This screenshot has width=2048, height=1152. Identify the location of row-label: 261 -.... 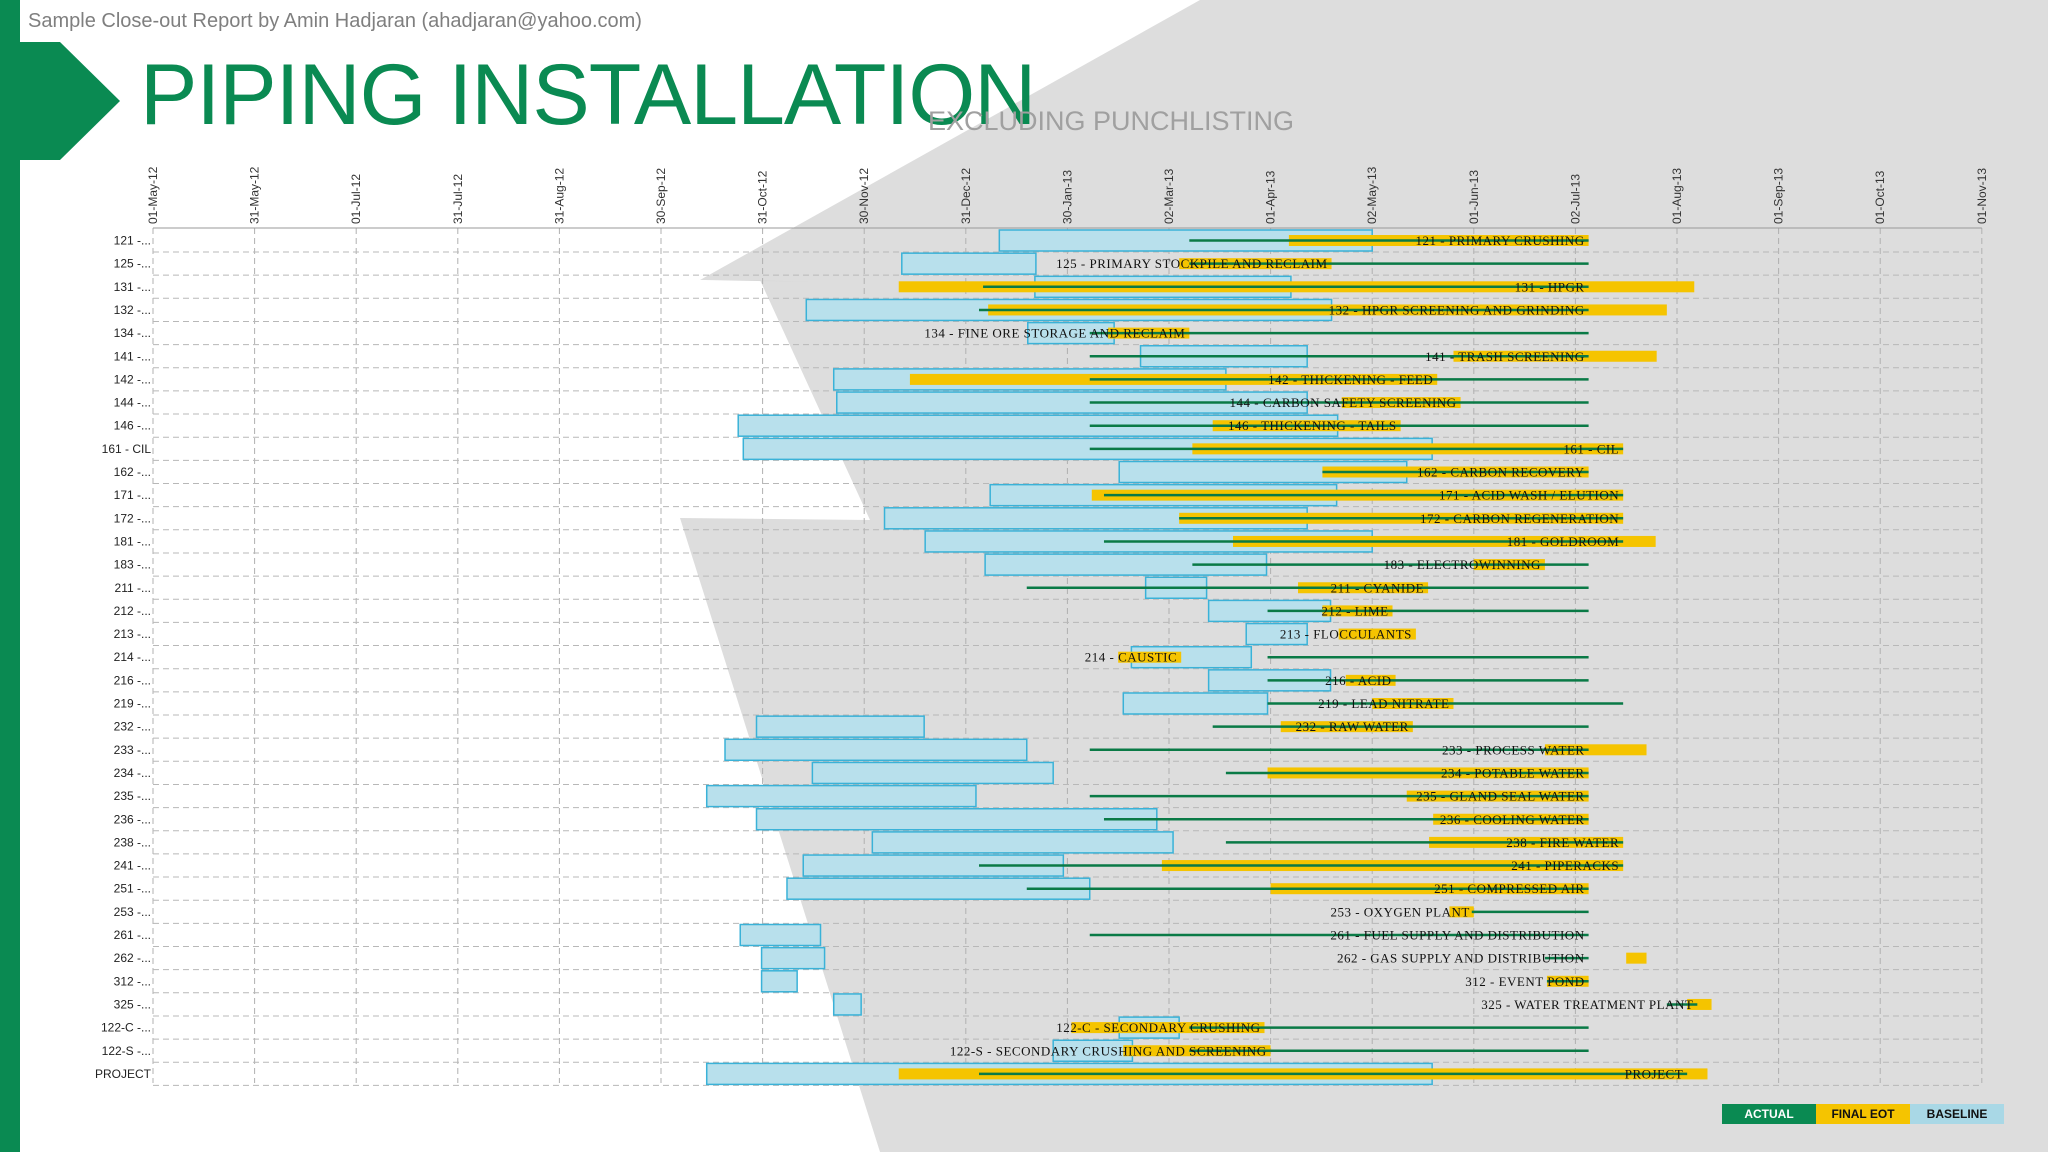
(132, 935).